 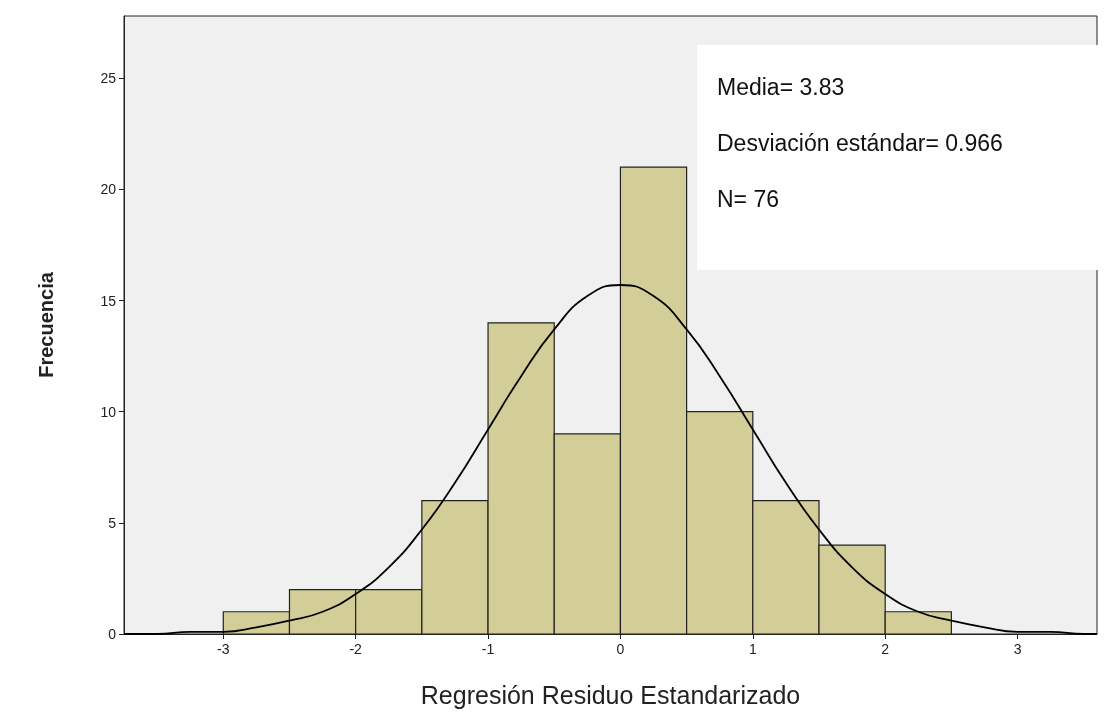 What do you see at coordinates (620, 649) in the screenshot?
I see `x-tick-label: 0` at bounding box center [620, 649].